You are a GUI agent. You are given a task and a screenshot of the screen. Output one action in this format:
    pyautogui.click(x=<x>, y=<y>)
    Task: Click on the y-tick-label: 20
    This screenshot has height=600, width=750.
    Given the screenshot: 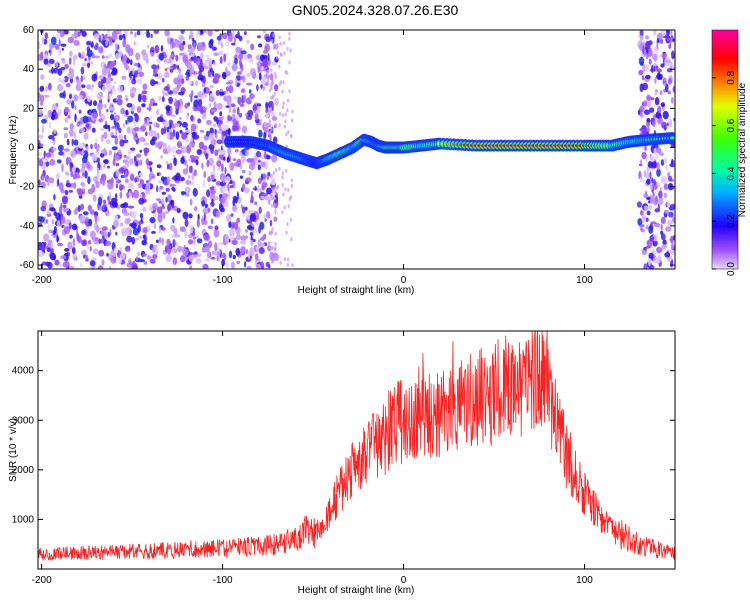 What is the action you would take?
    pyautogui.click(x=29, y=108)
    